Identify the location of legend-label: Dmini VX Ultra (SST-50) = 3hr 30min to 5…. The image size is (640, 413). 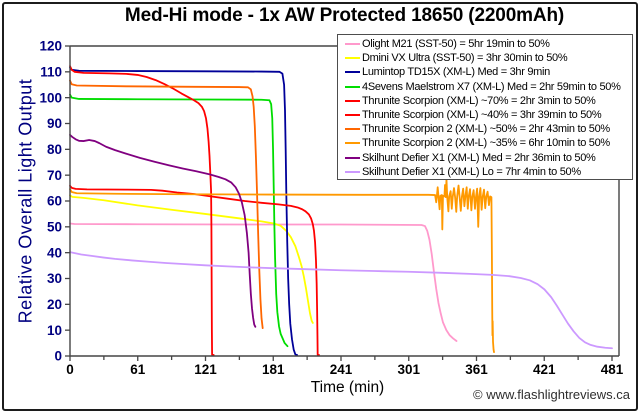
(465, 58).